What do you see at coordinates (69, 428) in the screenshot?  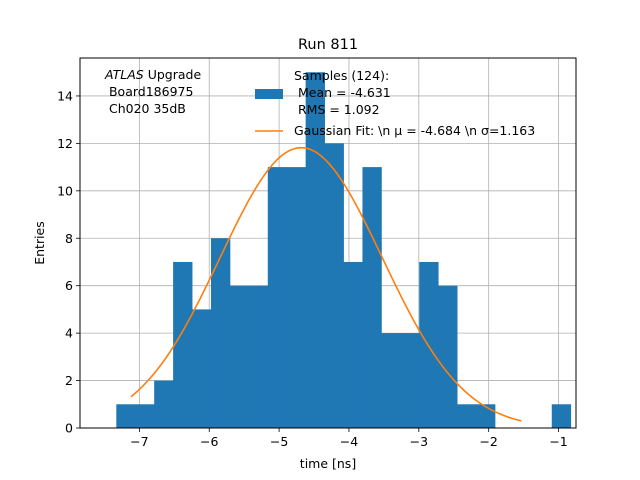 I see `y-tick-label: 0` at bounding box center [69, 428].